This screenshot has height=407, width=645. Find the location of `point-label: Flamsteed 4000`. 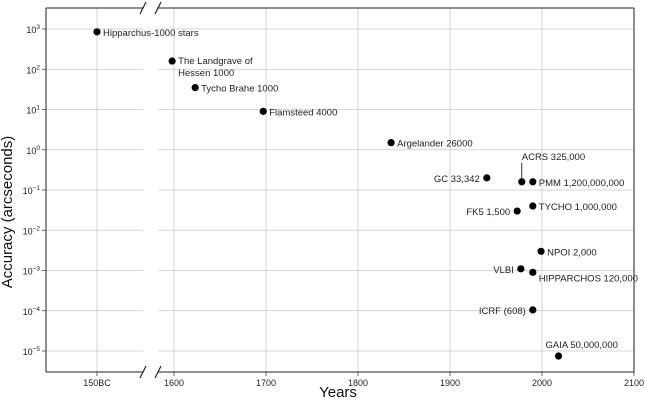

point-label: Flamsteed 4000 is located at coordinates (303, 112).